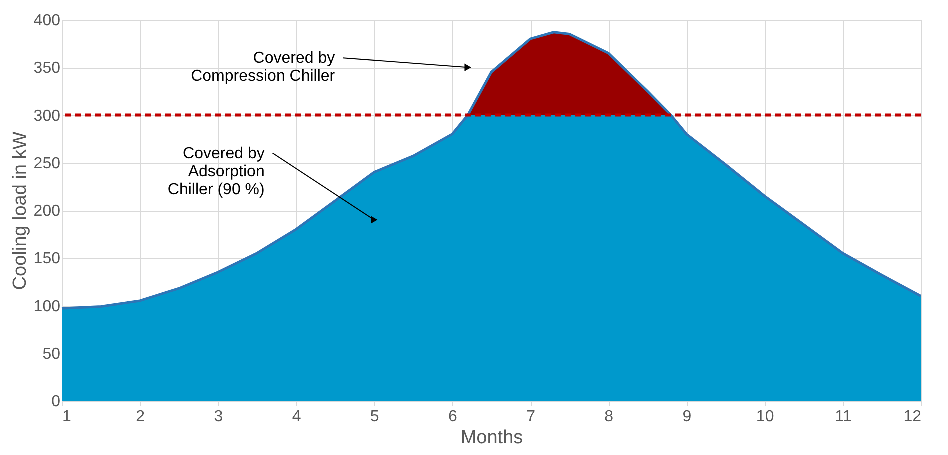  Describe the element at coordinates (687, 417) in the screenshot. I see `x-tick-label: 9` at that location.